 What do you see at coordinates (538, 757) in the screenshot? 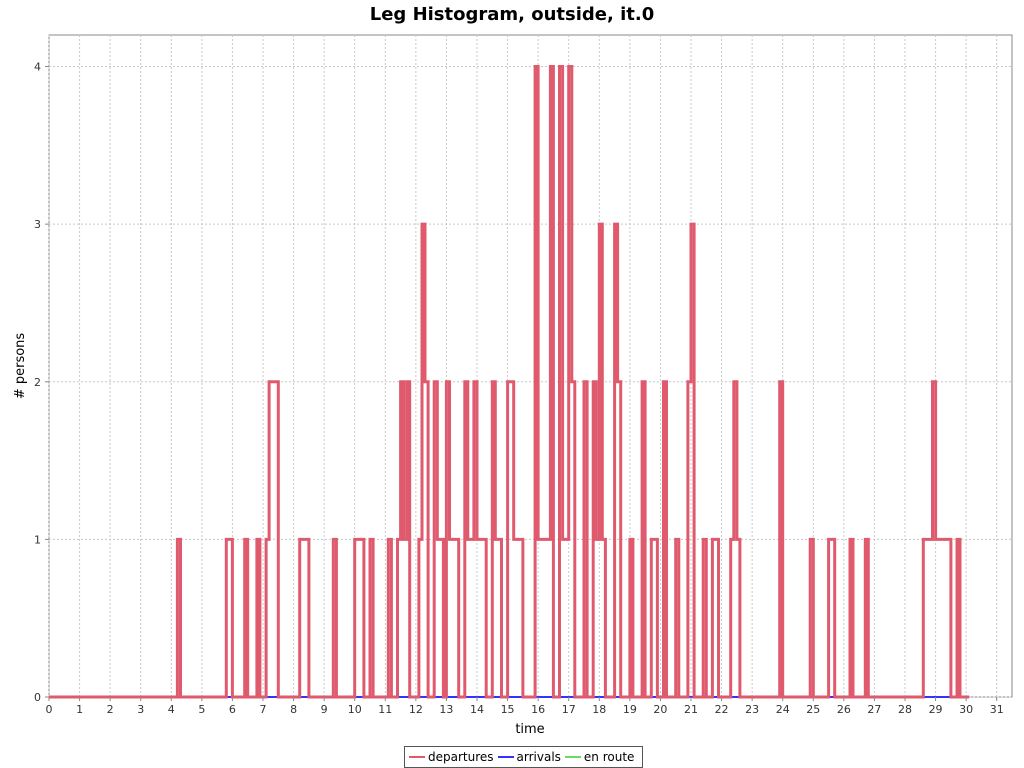
I see `legend-label: arrivals` at bounding box center [538, 757].